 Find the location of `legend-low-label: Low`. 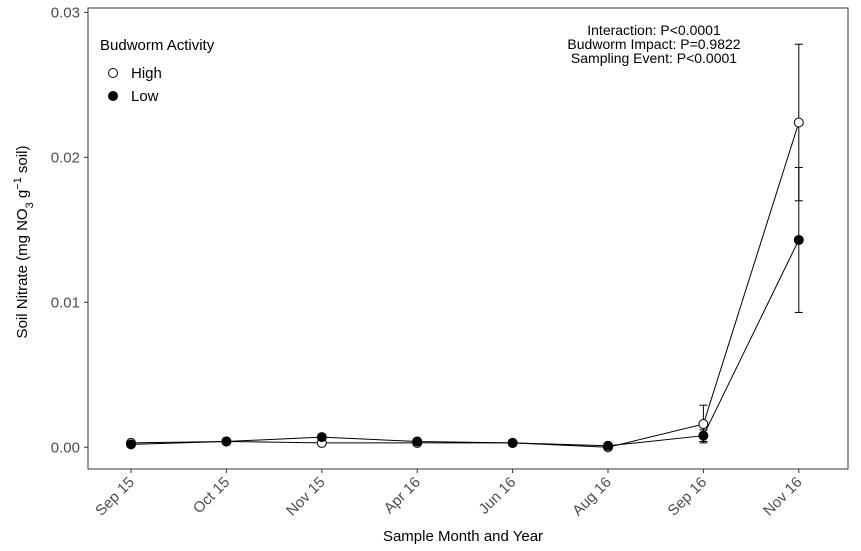

legend-low-label: Low is located at coordinates (145, 96).